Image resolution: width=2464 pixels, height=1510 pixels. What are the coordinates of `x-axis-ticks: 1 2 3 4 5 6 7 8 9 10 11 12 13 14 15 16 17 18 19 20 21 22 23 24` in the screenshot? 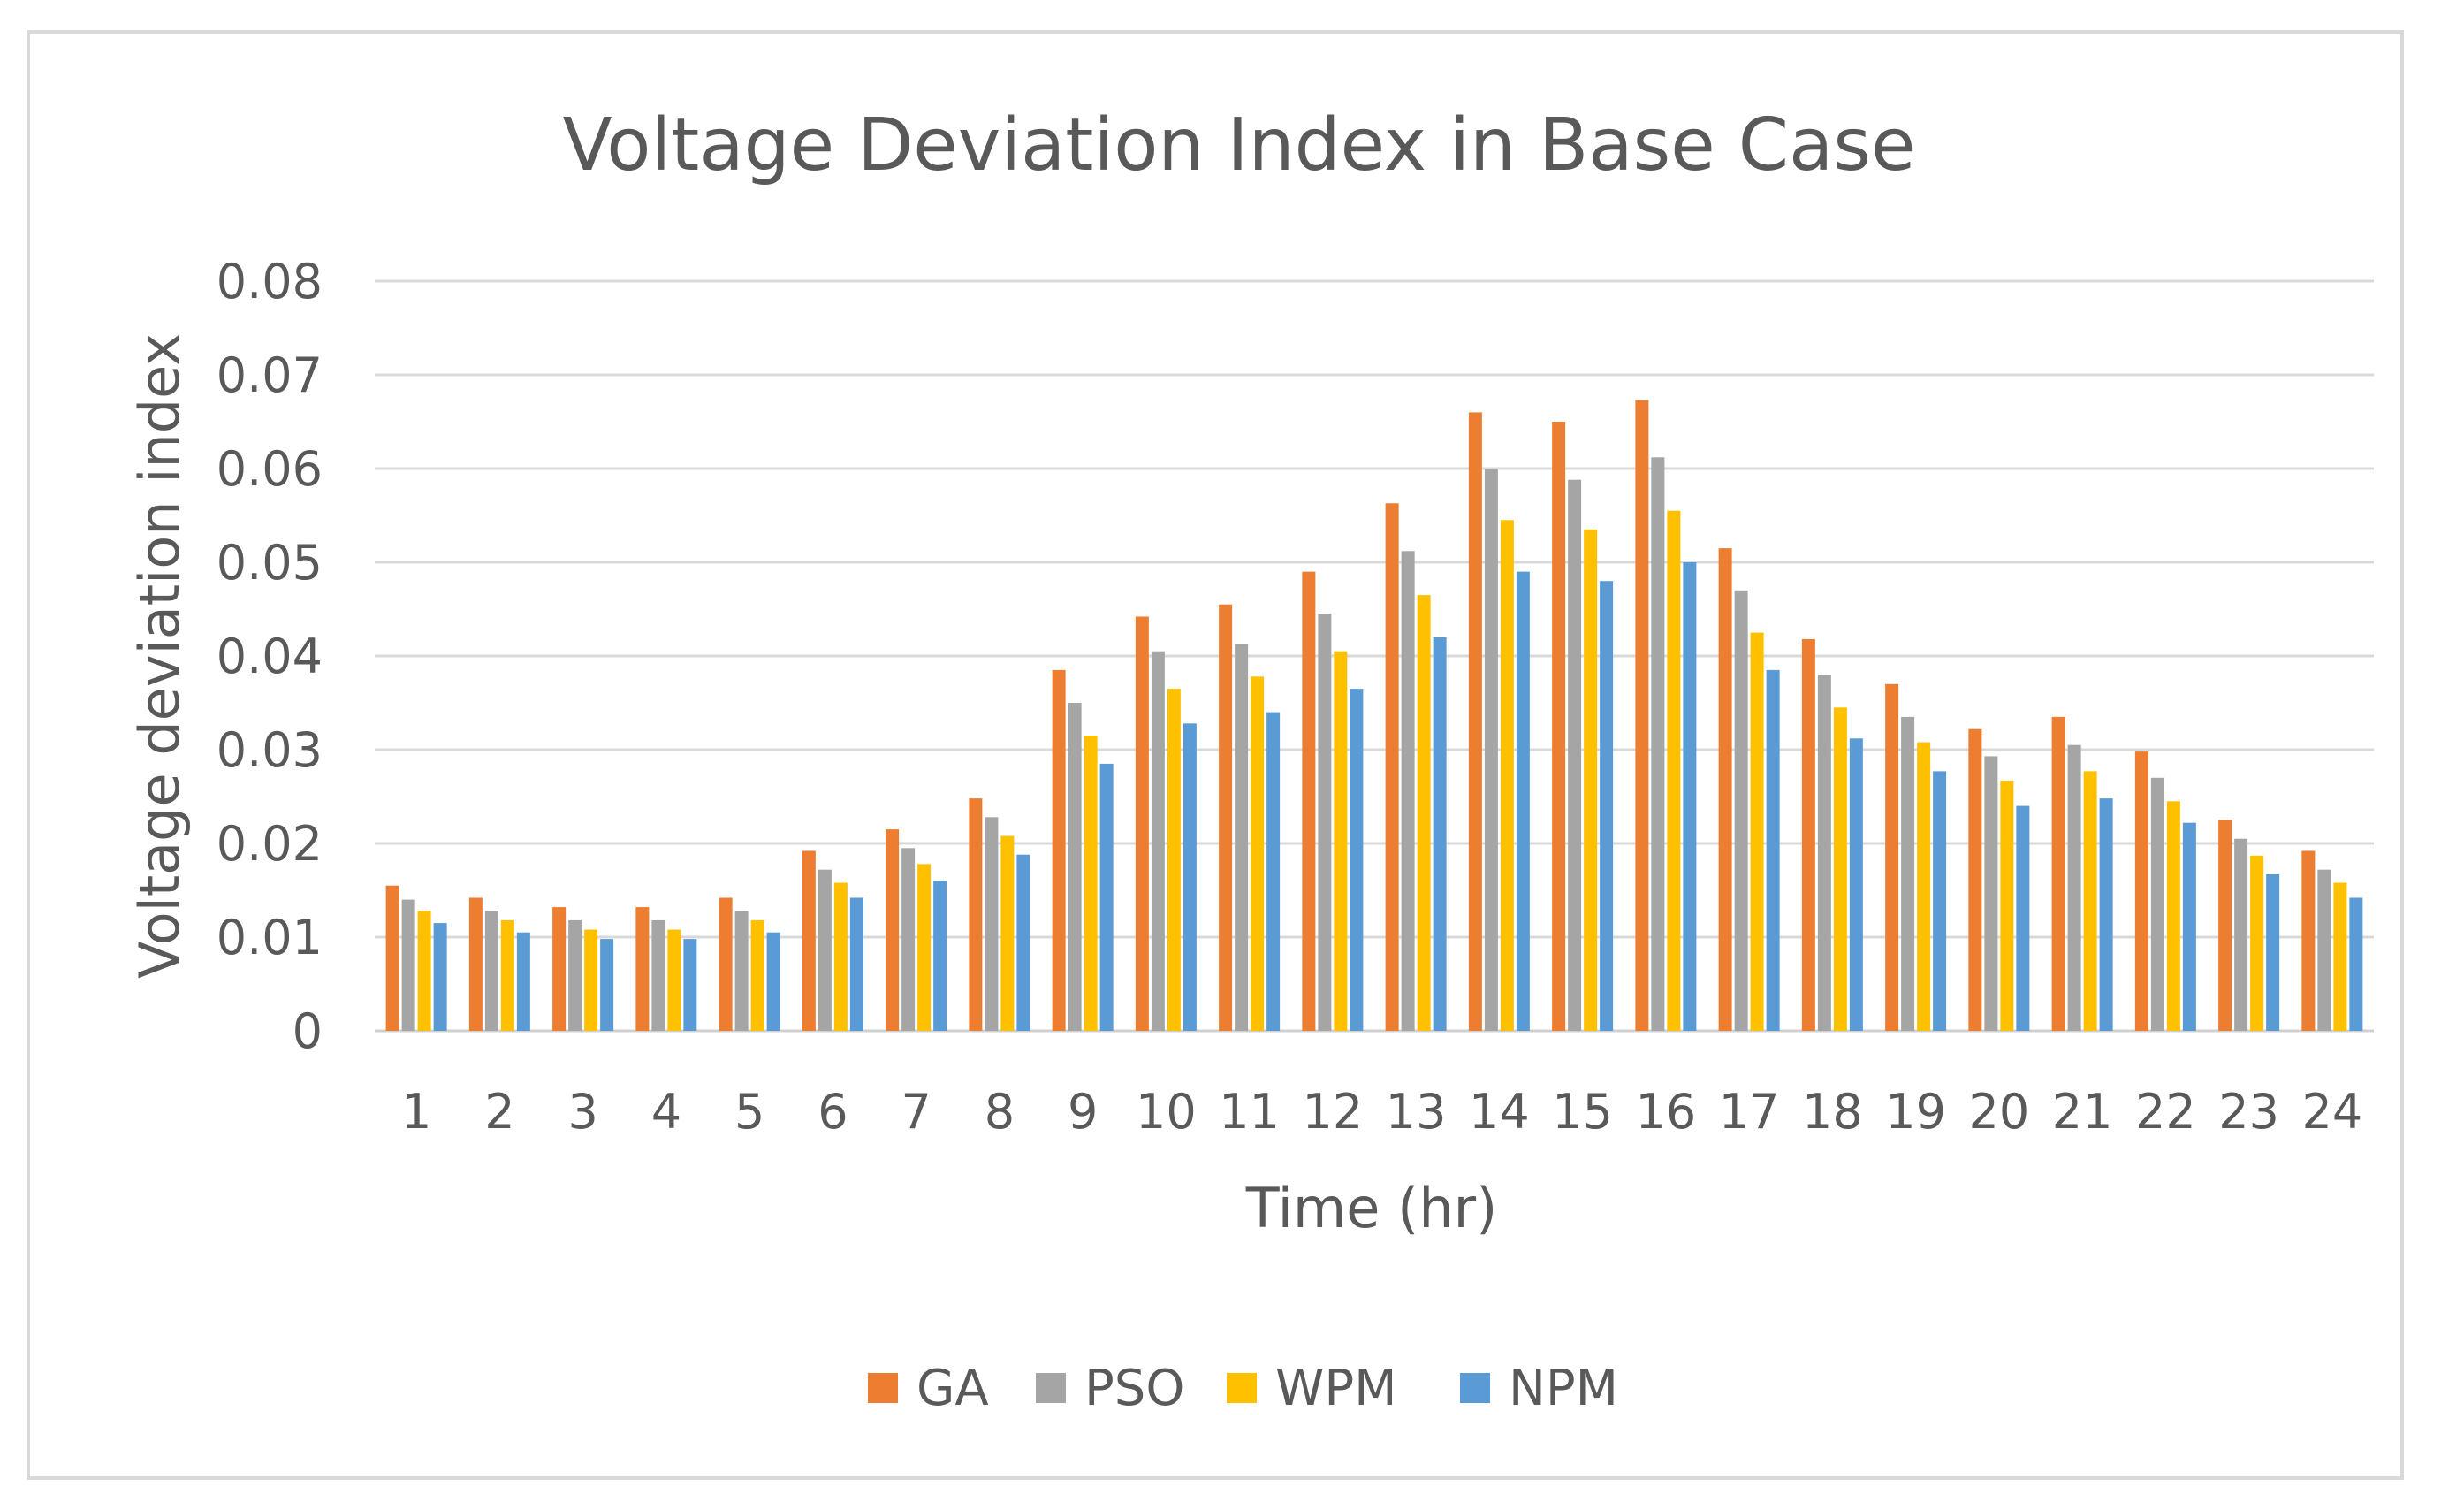 It's located at (1382, 1112).